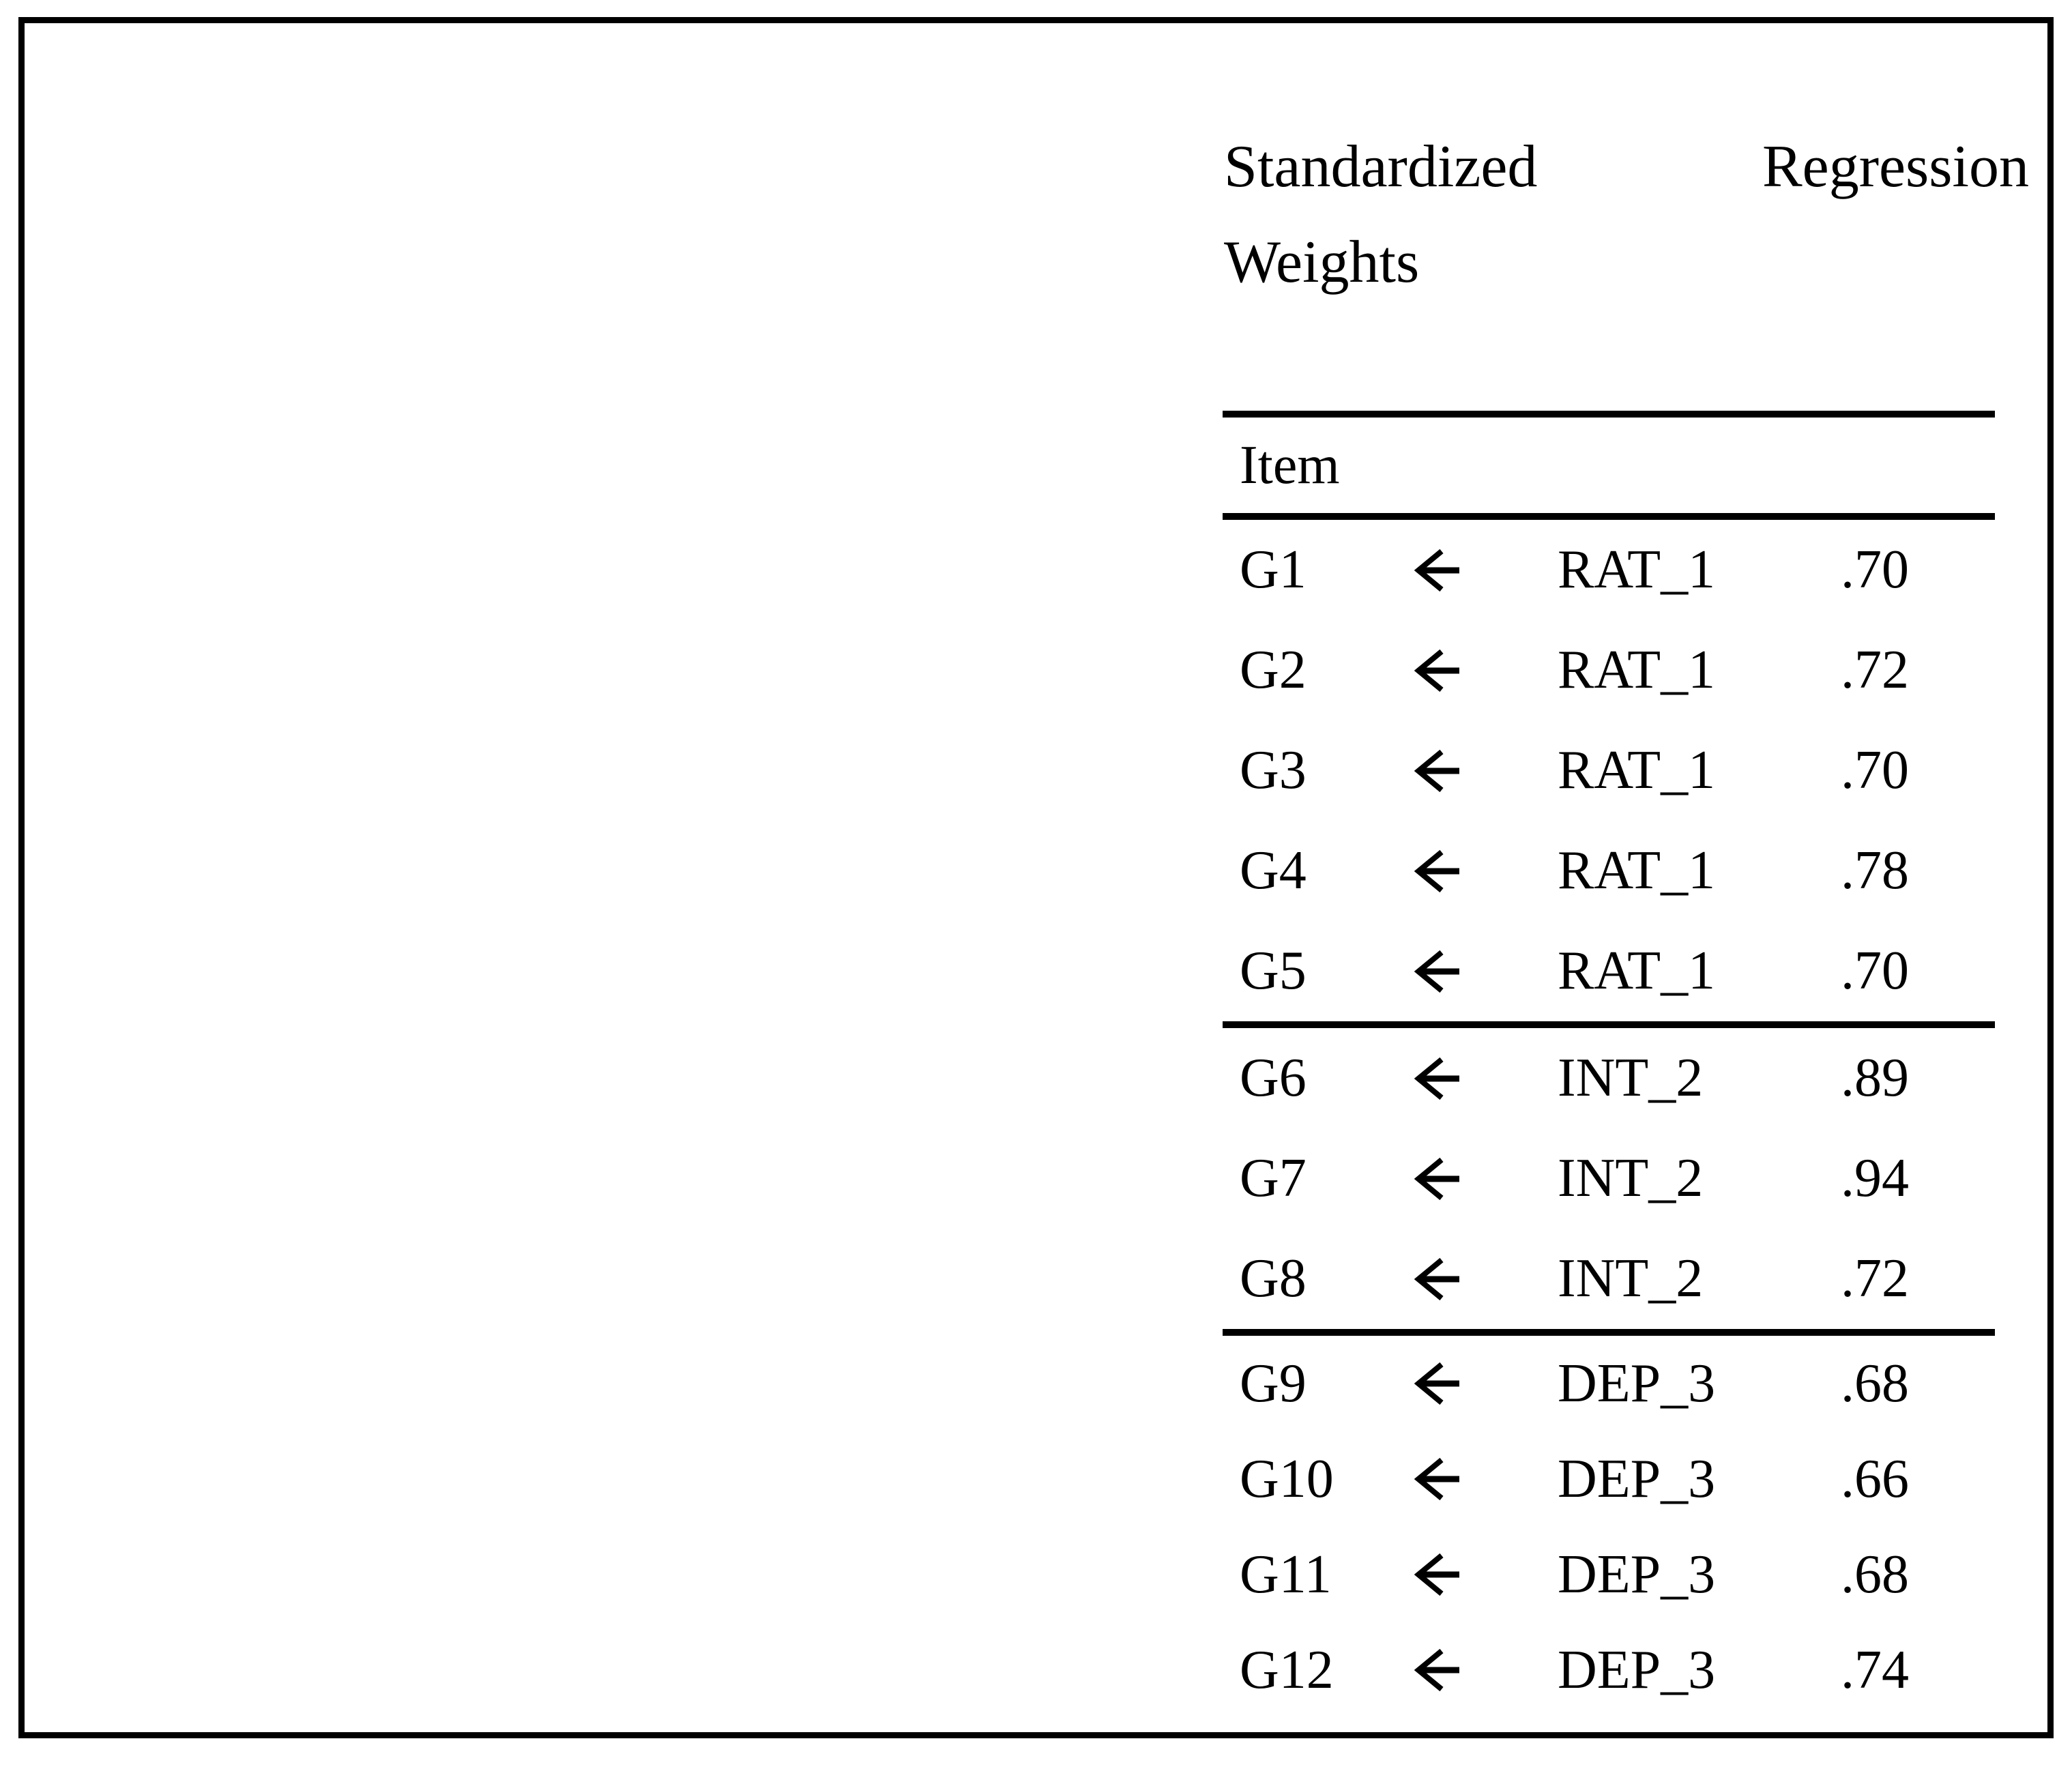  What do you see at coordinates (1609, 469) in the screenshot?
I see `table-header-row: Item` at bounding box center [1609, 469].